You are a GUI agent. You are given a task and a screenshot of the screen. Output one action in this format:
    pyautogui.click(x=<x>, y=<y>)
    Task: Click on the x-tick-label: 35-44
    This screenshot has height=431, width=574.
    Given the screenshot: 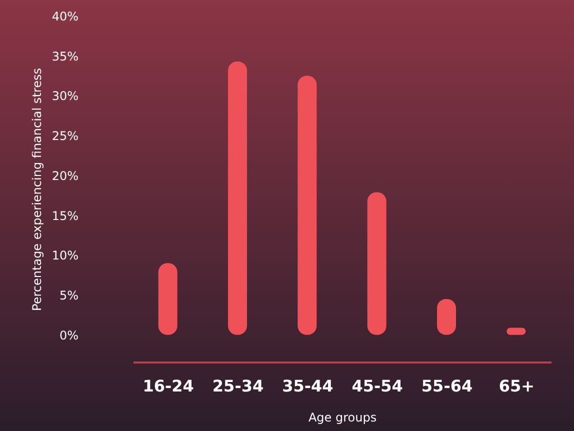 What is the action you would take?
    pyautogui.click(x=308, y=386)
    